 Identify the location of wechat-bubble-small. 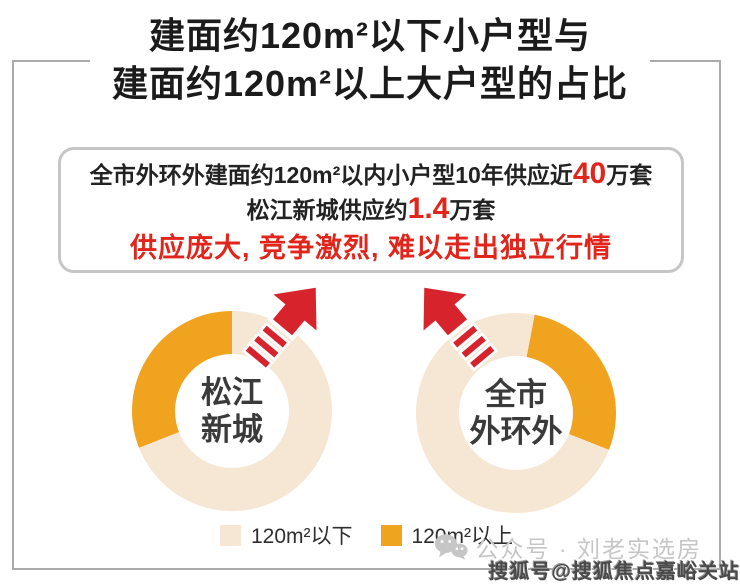
(459, 550).